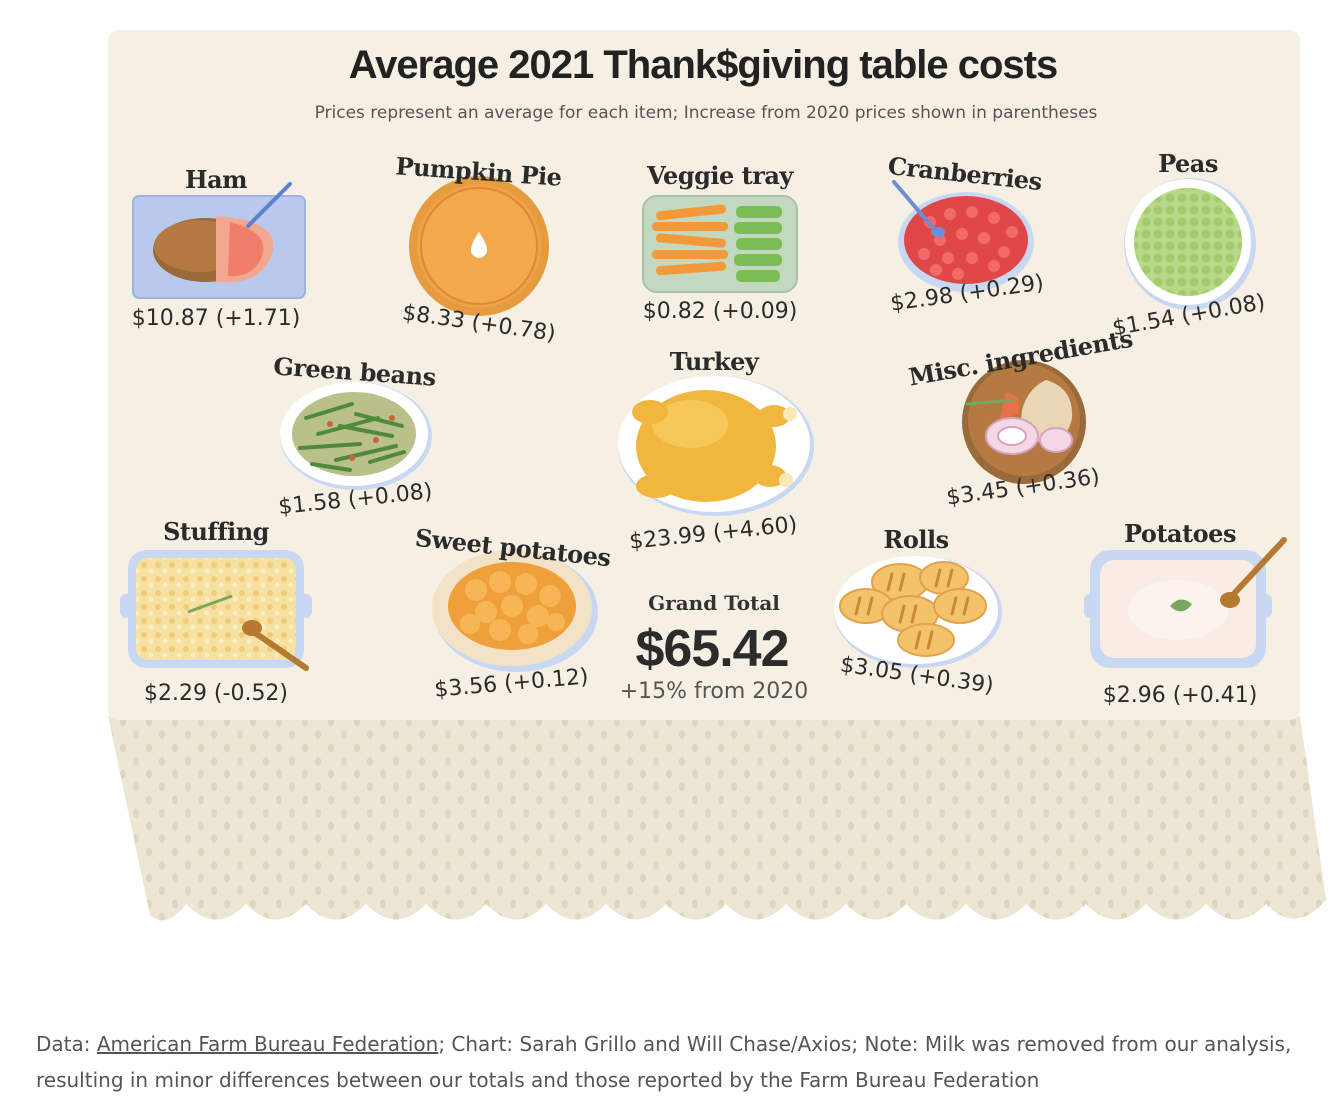  Describe the element at coordinates (714, 691) in the screenshot. I see `grand-total-change: +15% from 2020` at that location.